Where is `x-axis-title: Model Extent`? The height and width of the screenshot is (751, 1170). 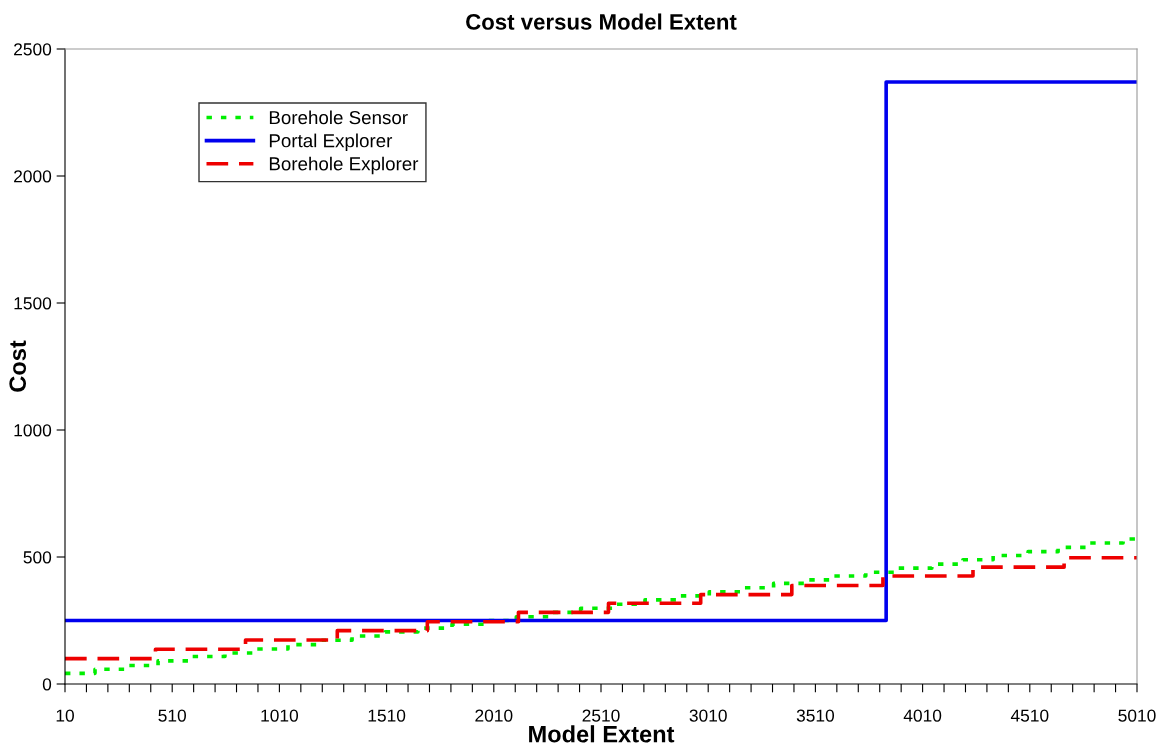
x-axis-title: Model Extent is located at coordinates (602, 734).